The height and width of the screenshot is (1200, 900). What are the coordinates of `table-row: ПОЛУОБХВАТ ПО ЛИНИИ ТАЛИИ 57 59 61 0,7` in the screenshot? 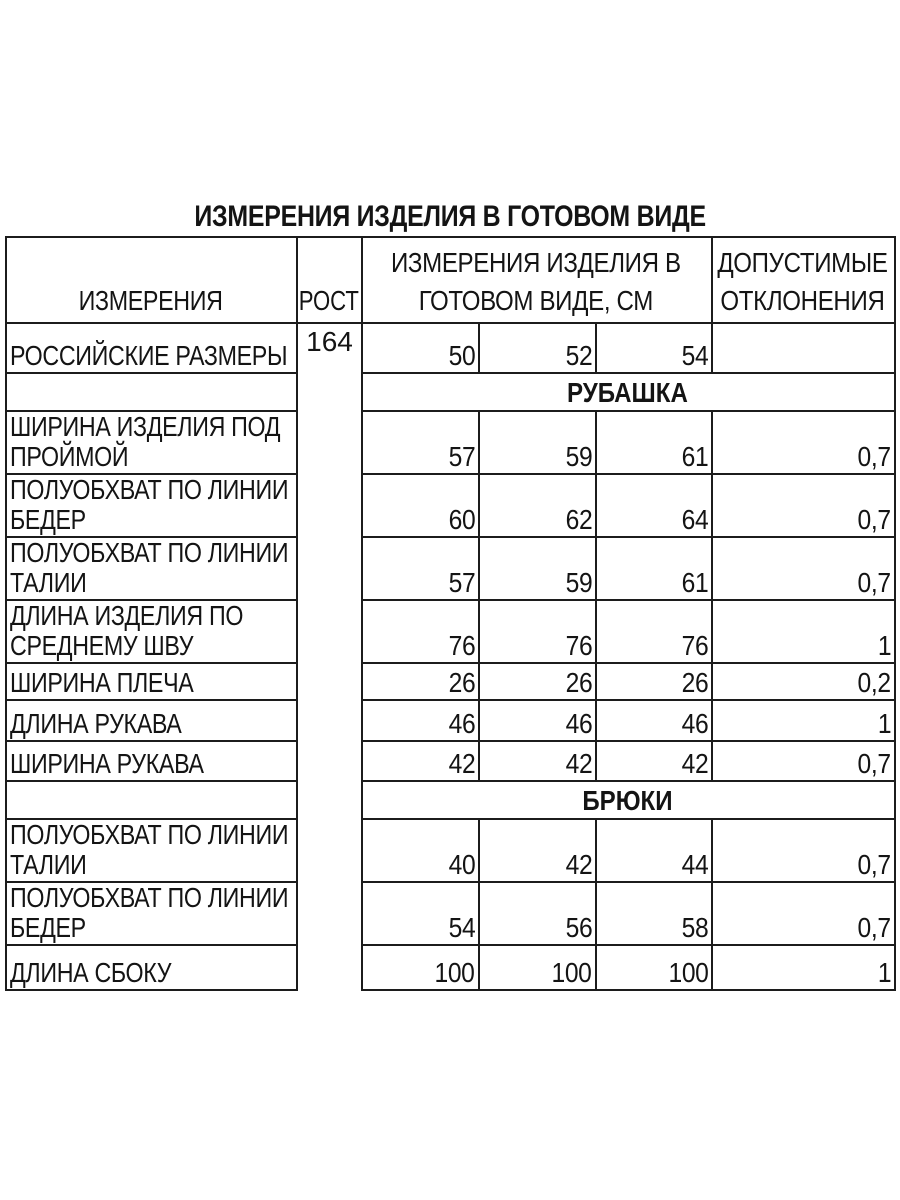 It's located at (451, 568).